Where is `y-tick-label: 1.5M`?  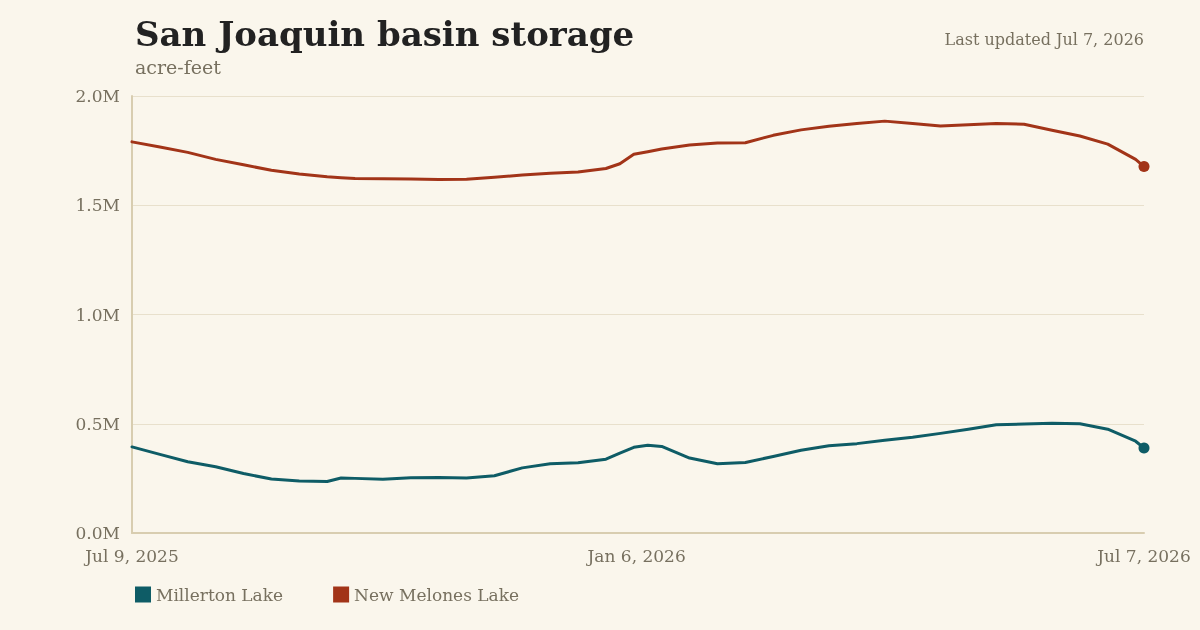 y-tick-label: 1.5M is located at coordinates (97, 205).